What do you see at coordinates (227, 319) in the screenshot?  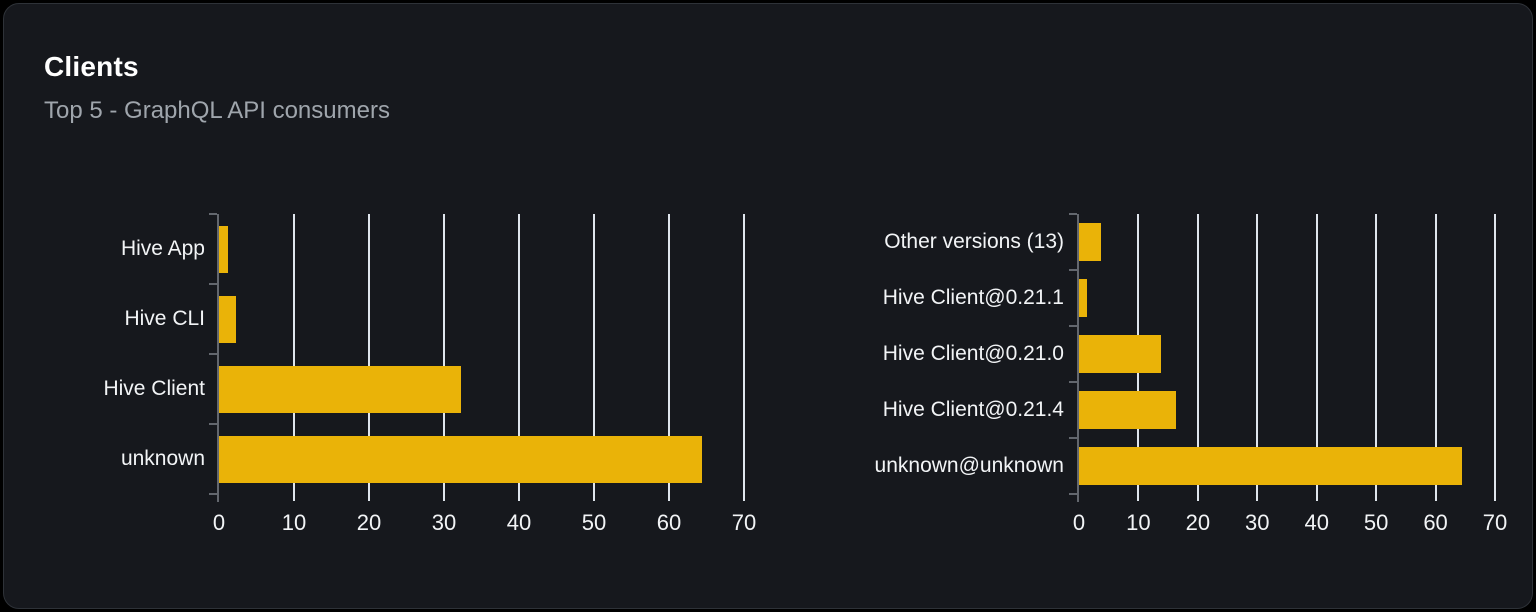 I see `bar-hive-cli` at bounding box center [227, 319].